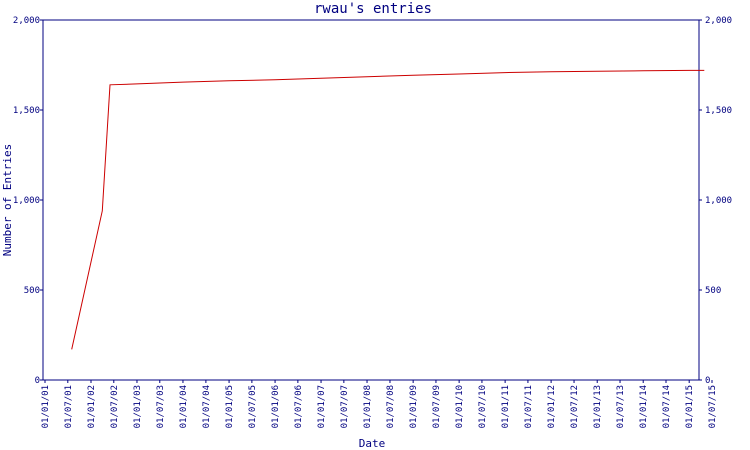 Image resolution: width=750 pixels, height=450 pixels. Describe the element at coordinates (713, 291) in the screenshot. I see `y-tick-label-right: 500` at that location.